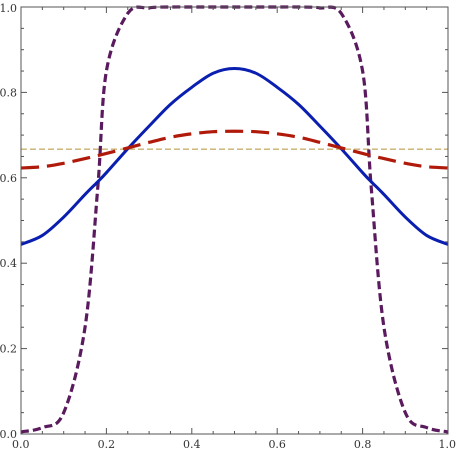 The image size is (457, 457). Describe the element at coordinates (8, 434) in the screenshot. I see `y-tick-label: 0.0` at that location.